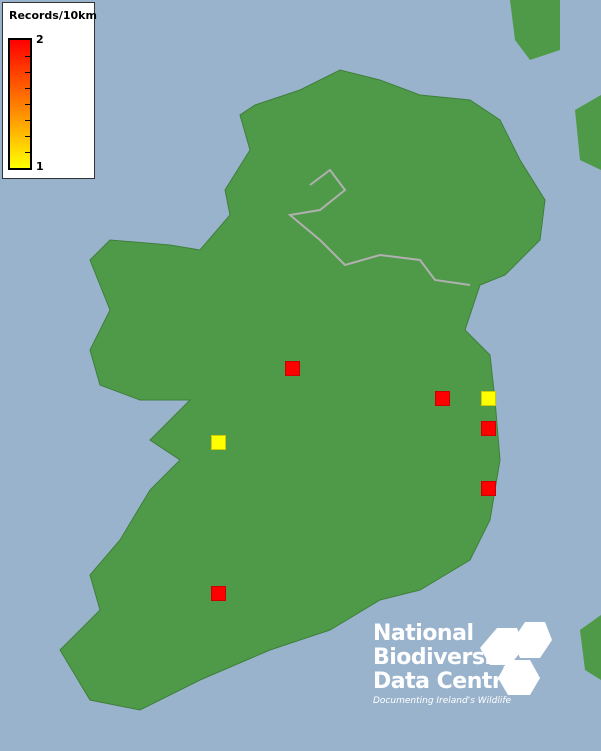 Image resolution: width=601 pixels, height=751 pixels. I want to click on legend-max-label: 2, so click(40, 39).